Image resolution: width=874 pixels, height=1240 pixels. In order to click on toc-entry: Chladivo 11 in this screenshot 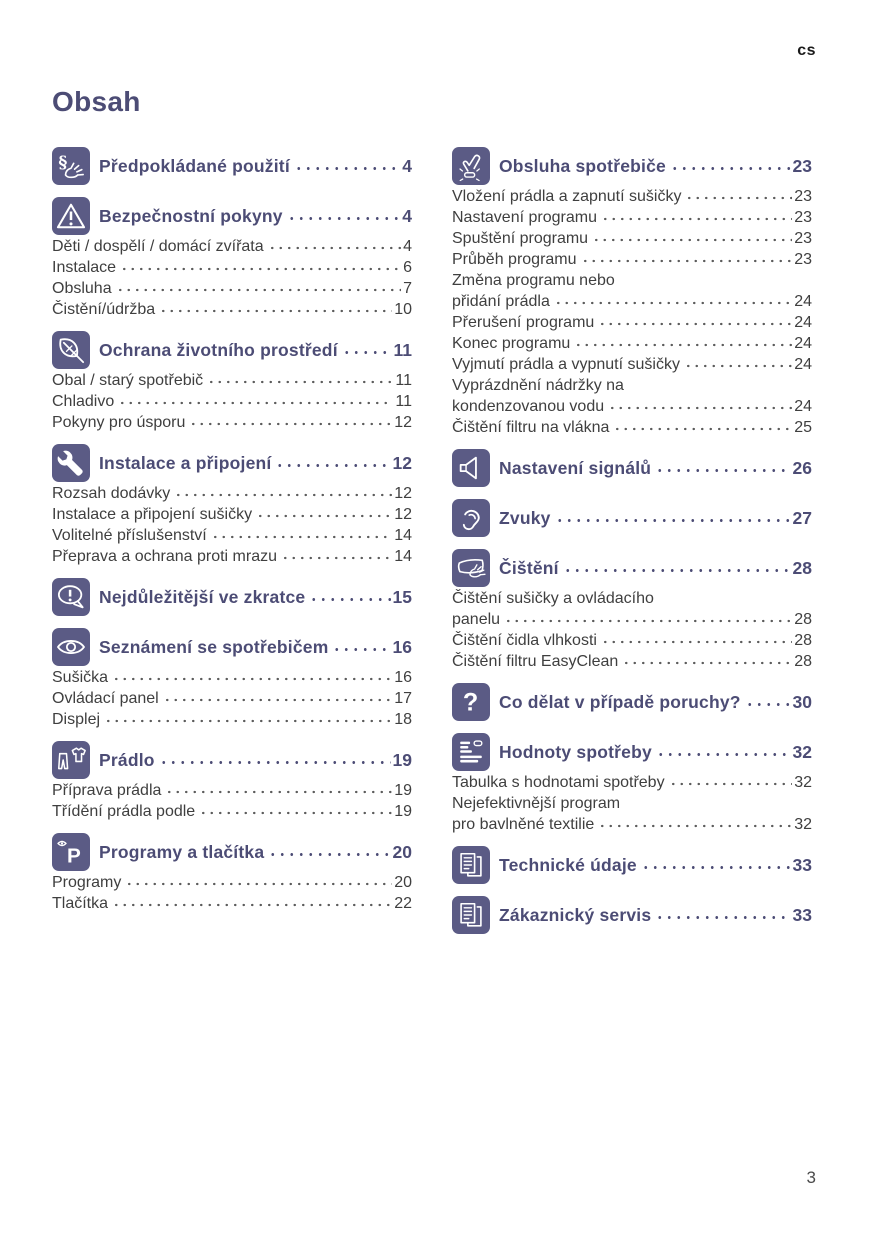, I will do `click(232, 401)`.